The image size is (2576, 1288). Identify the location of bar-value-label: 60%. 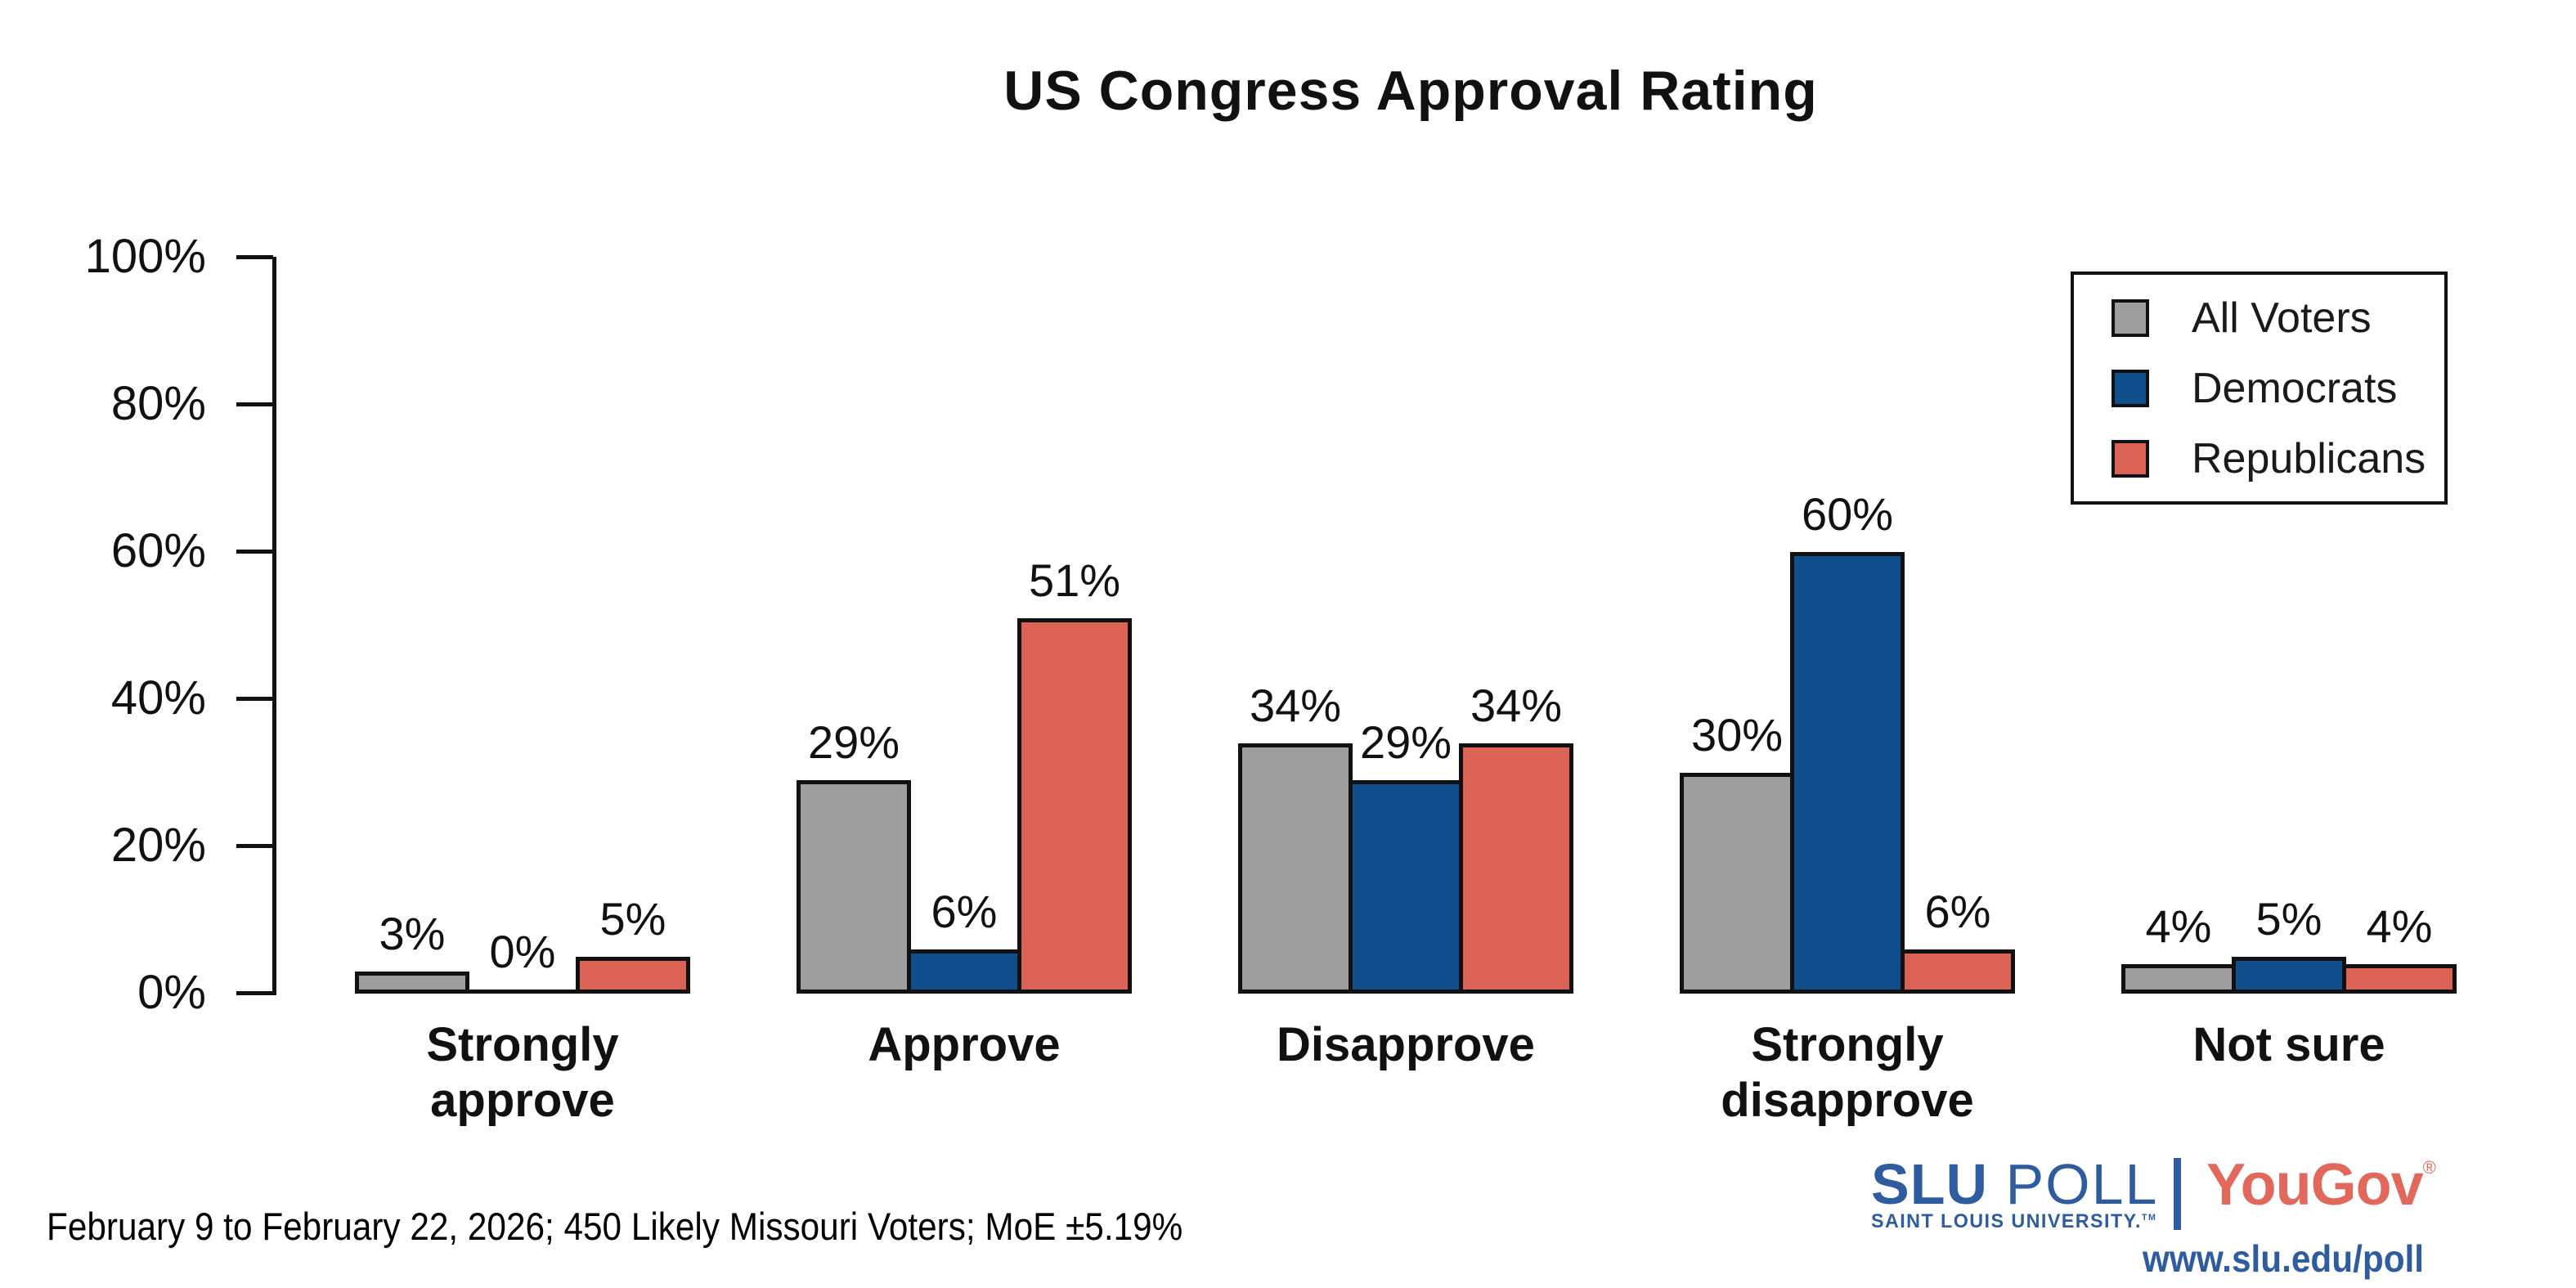
(1848, 514).